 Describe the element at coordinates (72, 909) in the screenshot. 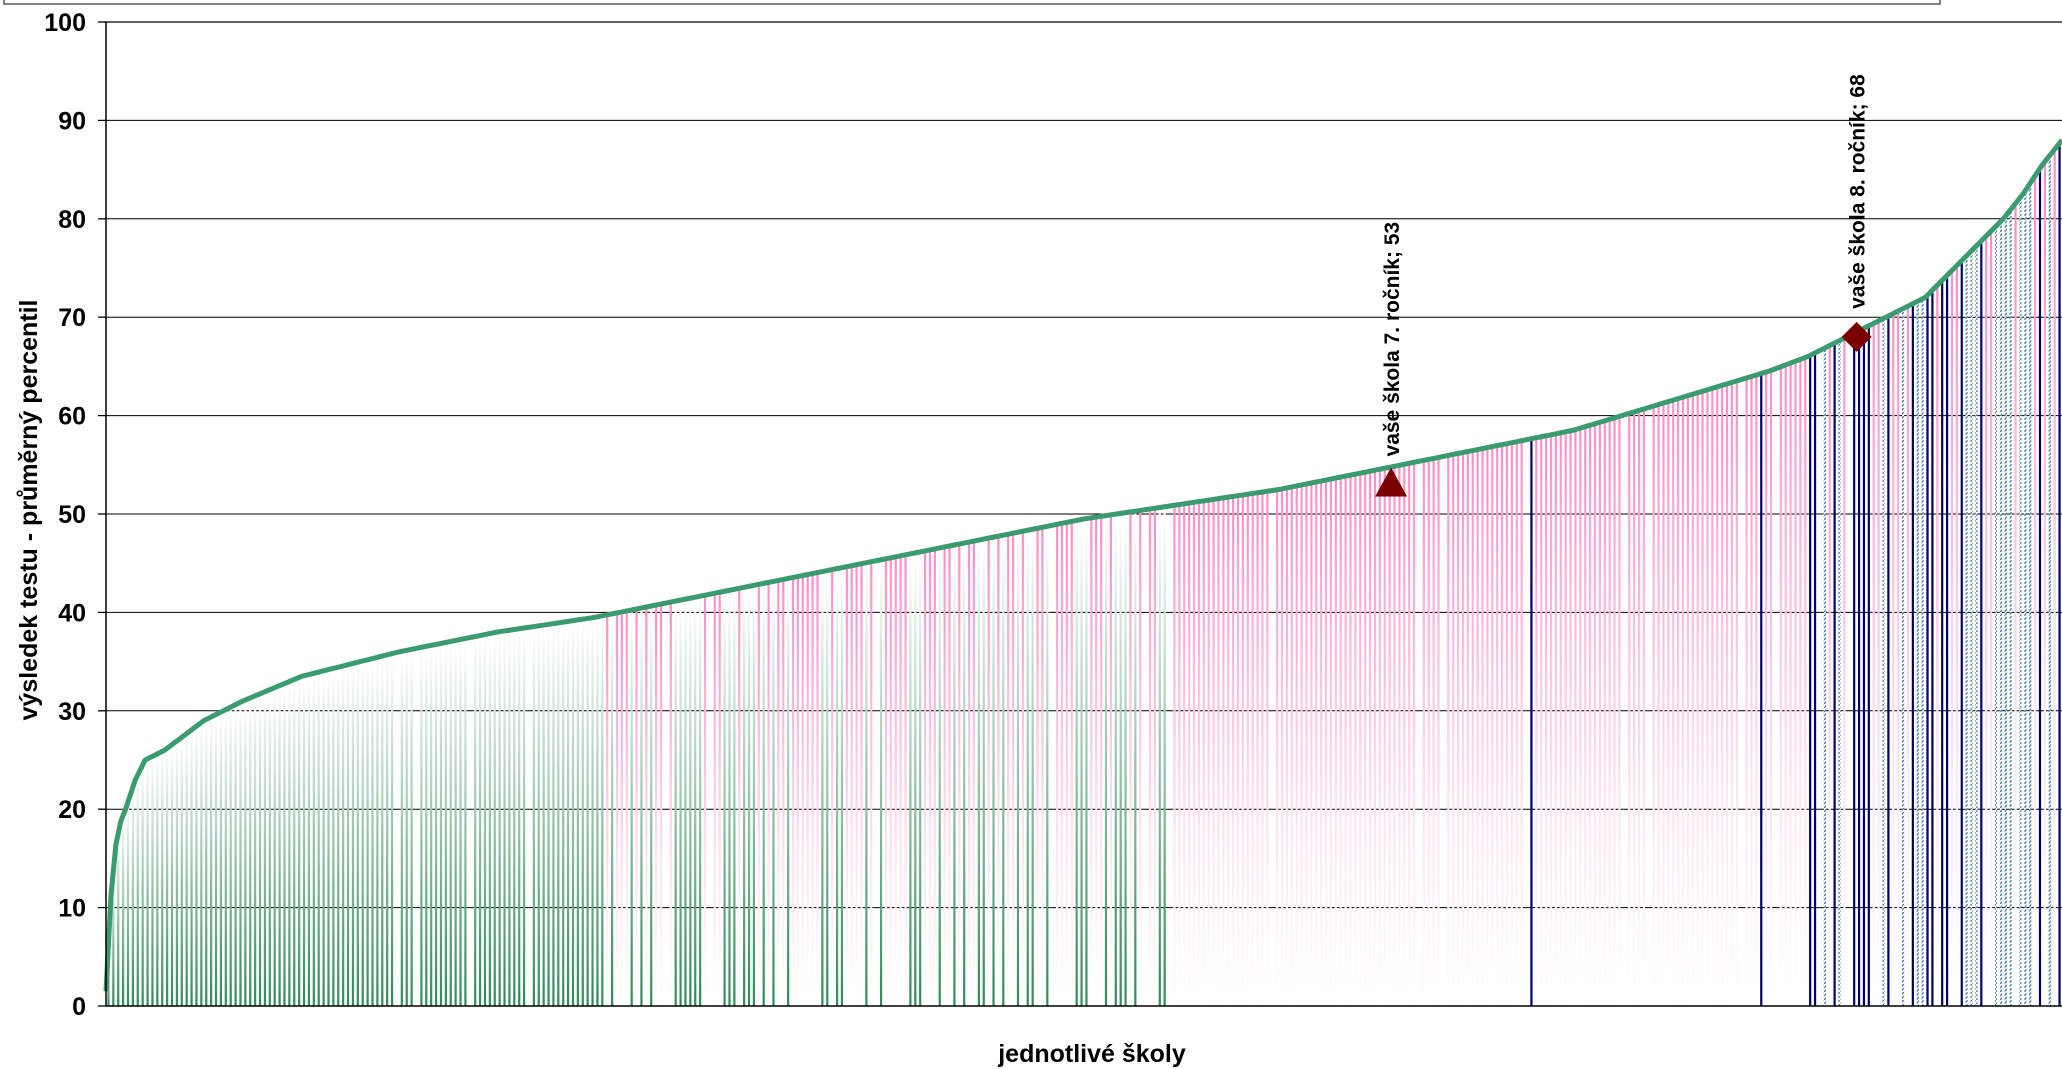

I see `y-tick-label-10: 10` at that location.